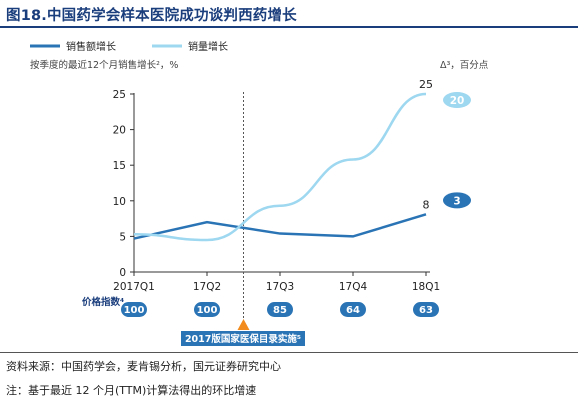 Image resolution: width=578 pixels, height=403 pixels. I want to click on y-tick-label: 5, so click(122, 237).